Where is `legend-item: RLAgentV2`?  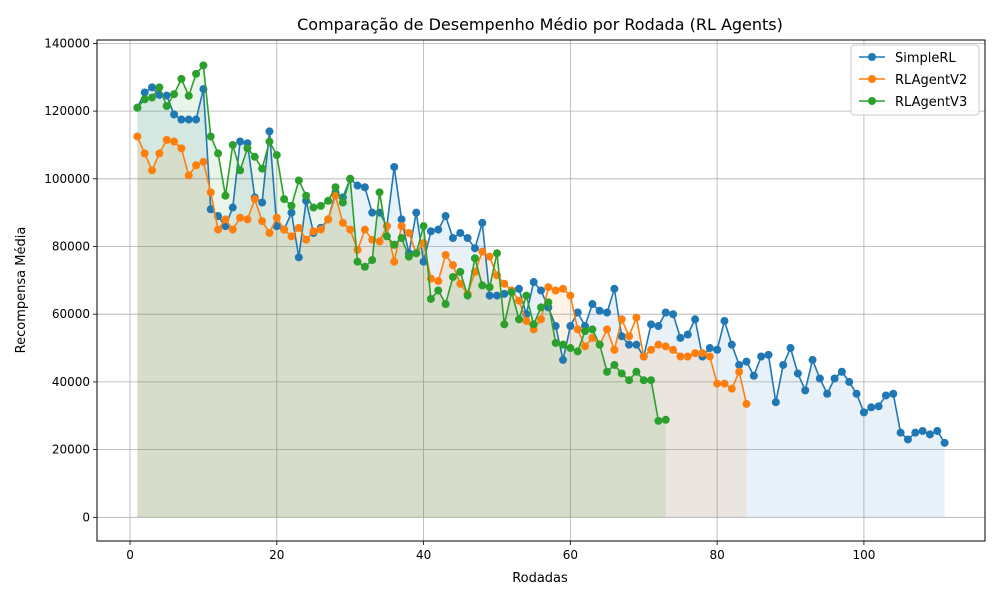 legend-item: RLAgentV2 is located at coordinates (913, 80).